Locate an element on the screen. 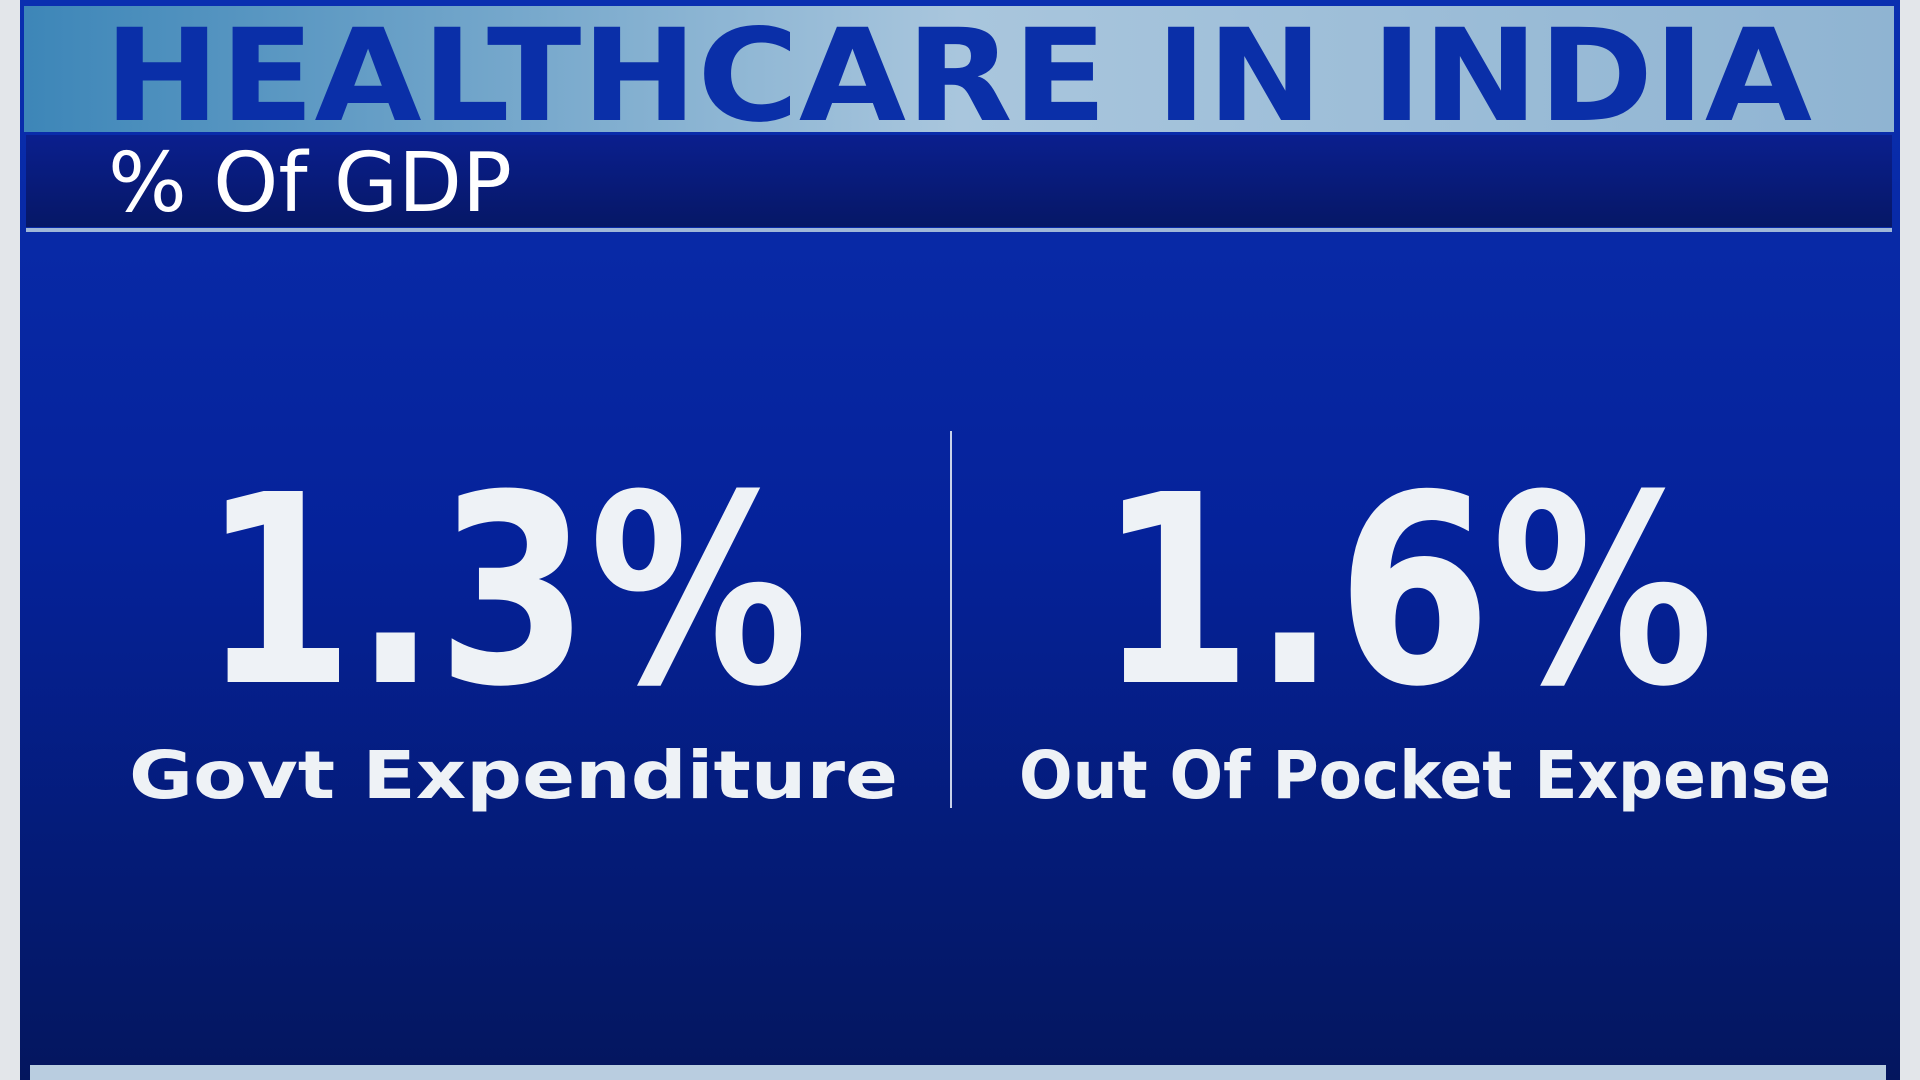 The height and width of the screenshot is (1080, 1920). stat-label: Govt Expenditure is located at coordinates (513, 775).